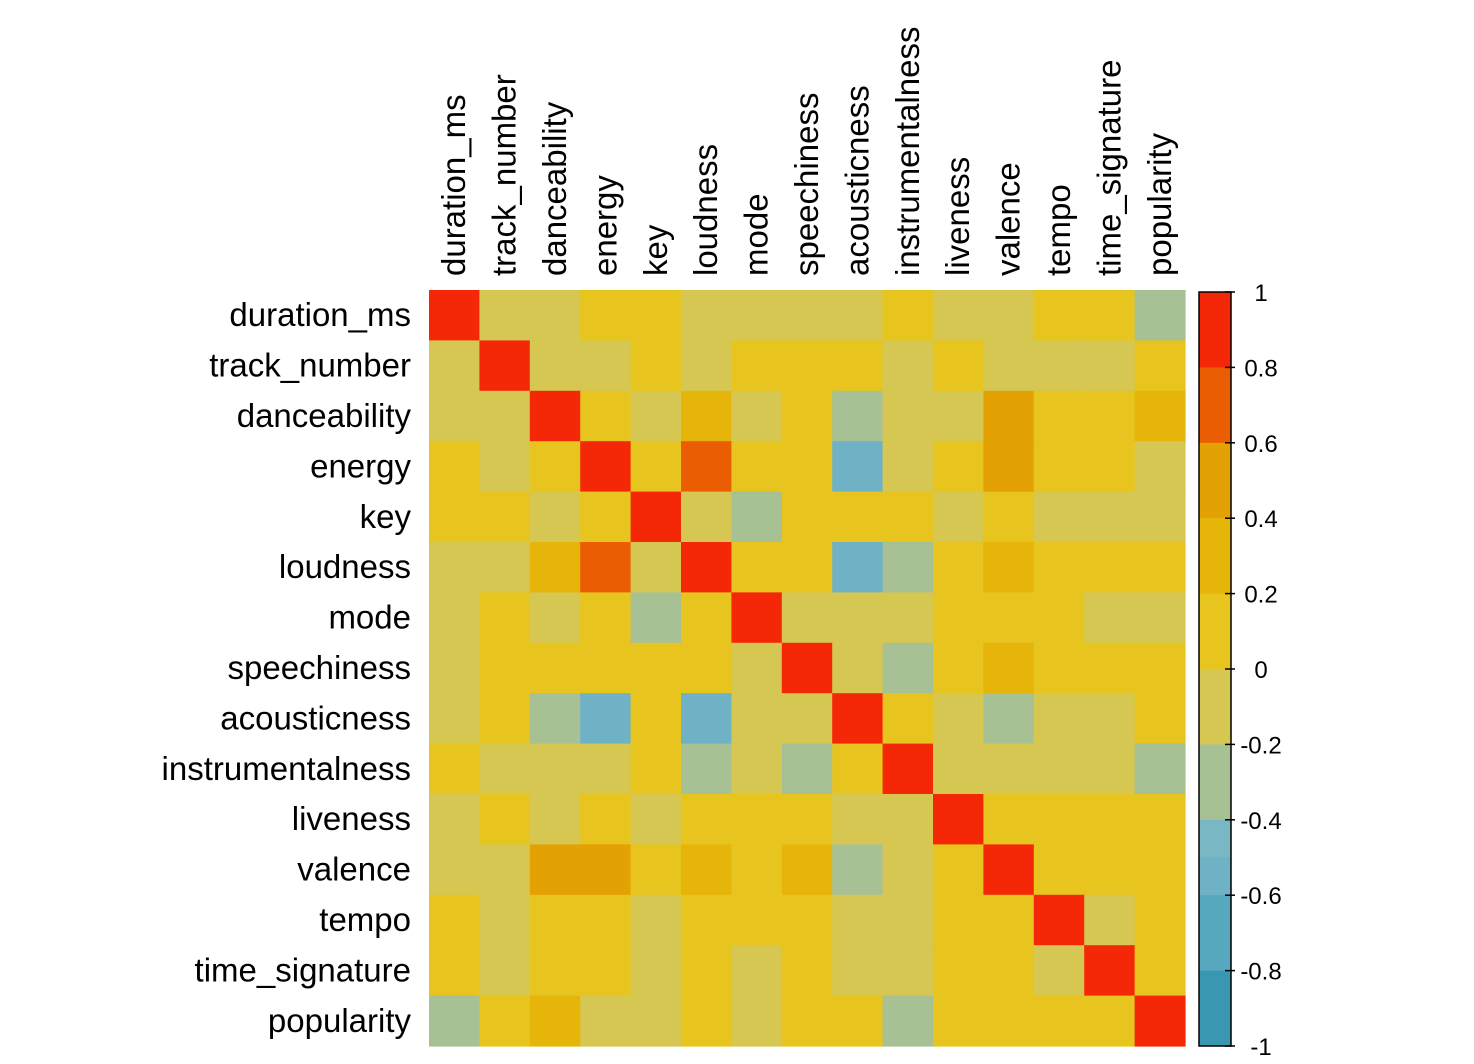 The image size is (1474, 1064). Describe the element at coordinates (310, 365) in the screenshot. I see `row-label-track_number: track_number` at that location.